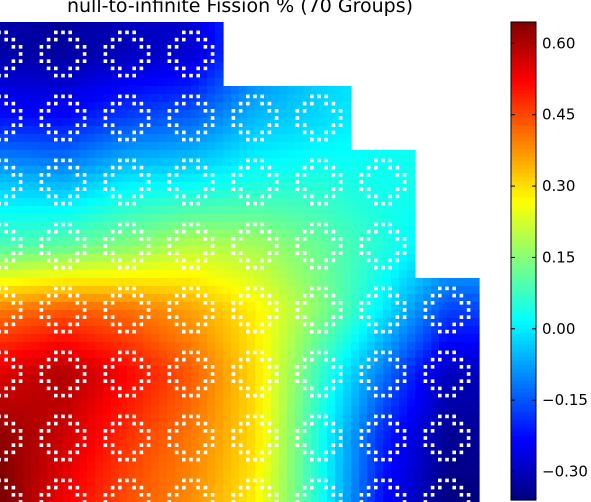 The height and width of the screenshot is (502, 591). I want to click on chart-title: null-to-infinite Fission % (70 Groups), so click(240, 8).